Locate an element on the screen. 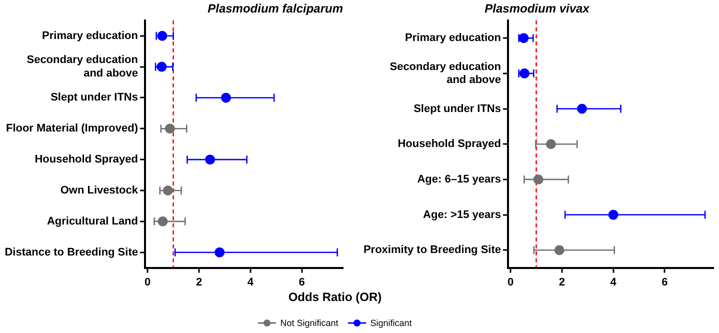 This screenshot has width=719, height=333. chart-title: Plasmodium vivax is located at coordinates (537, 9).